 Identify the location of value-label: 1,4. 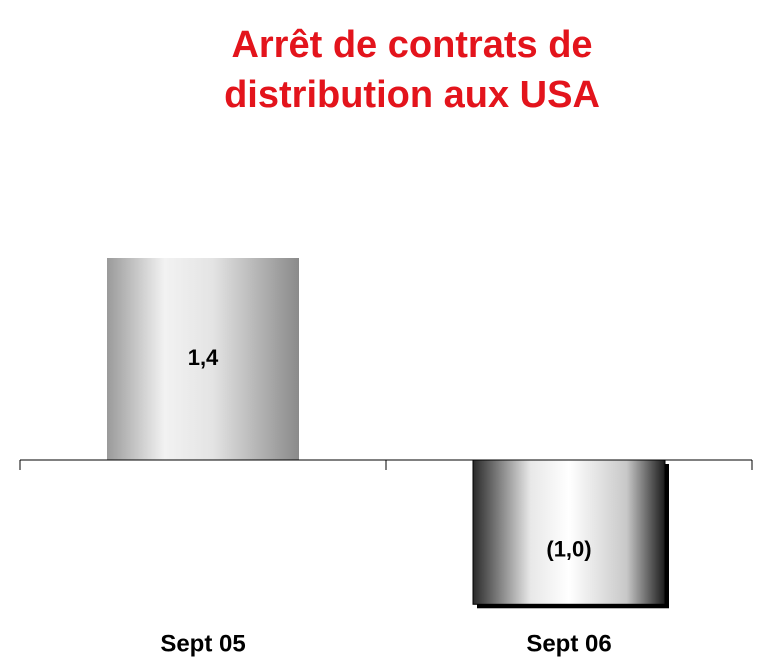
(203, 357).